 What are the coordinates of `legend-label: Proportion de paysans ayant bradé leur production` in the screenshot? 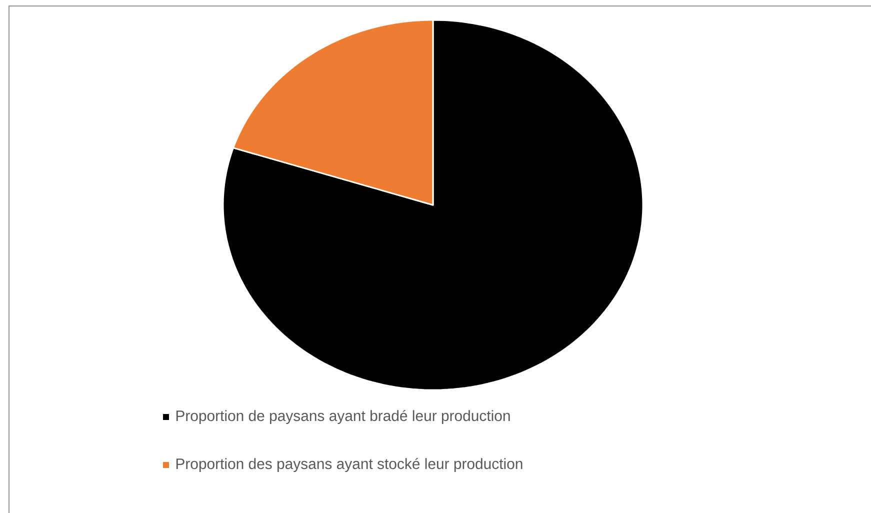 It's located at (343, 417).